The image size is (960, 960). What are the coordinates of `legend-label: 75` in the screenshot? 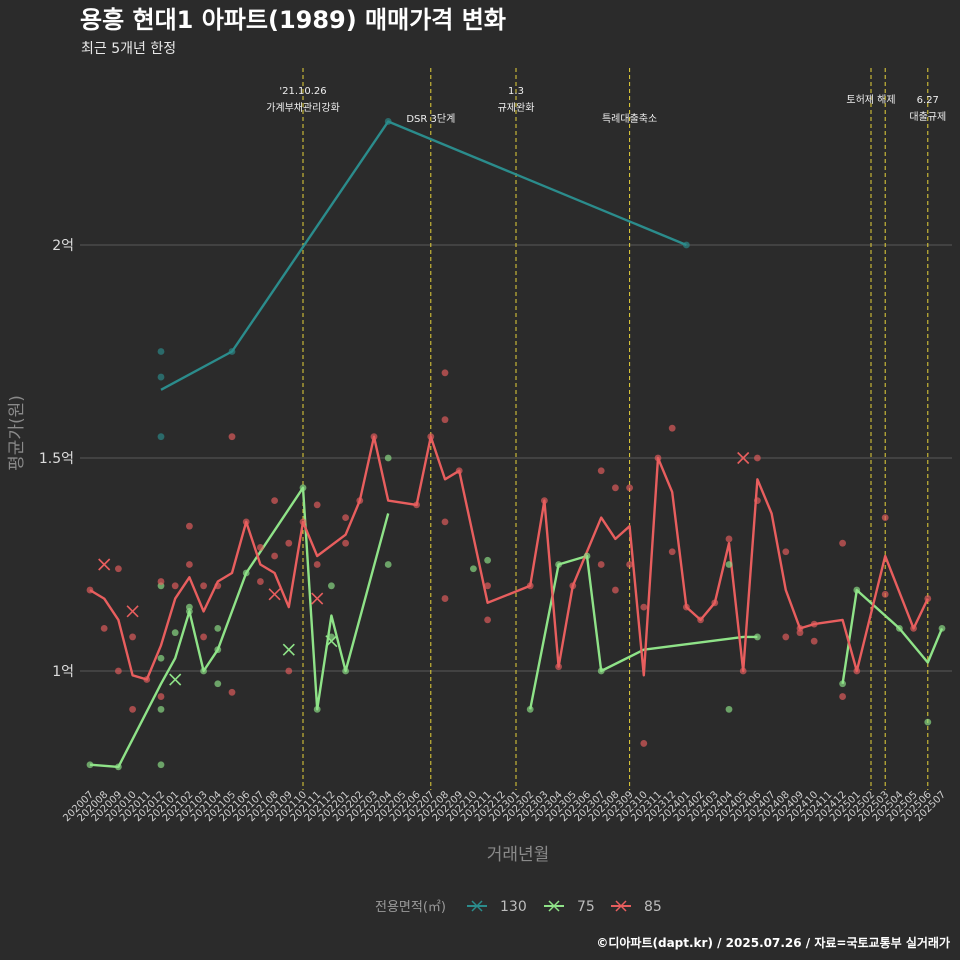 It's located at (586, 907).